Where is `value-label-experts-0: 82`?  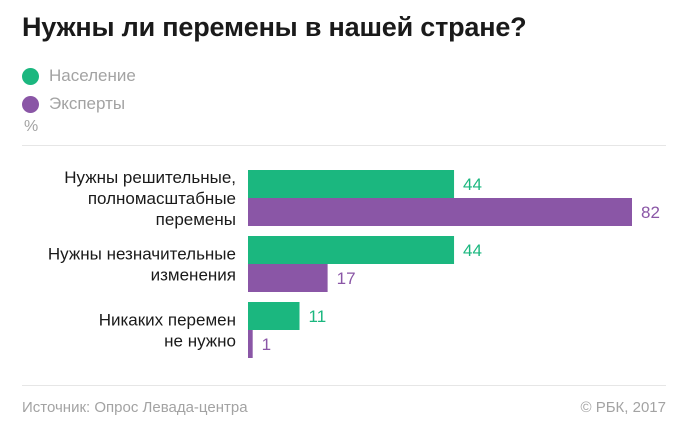 value-label-experts-0: 82 is located at coordinates (650, 212).